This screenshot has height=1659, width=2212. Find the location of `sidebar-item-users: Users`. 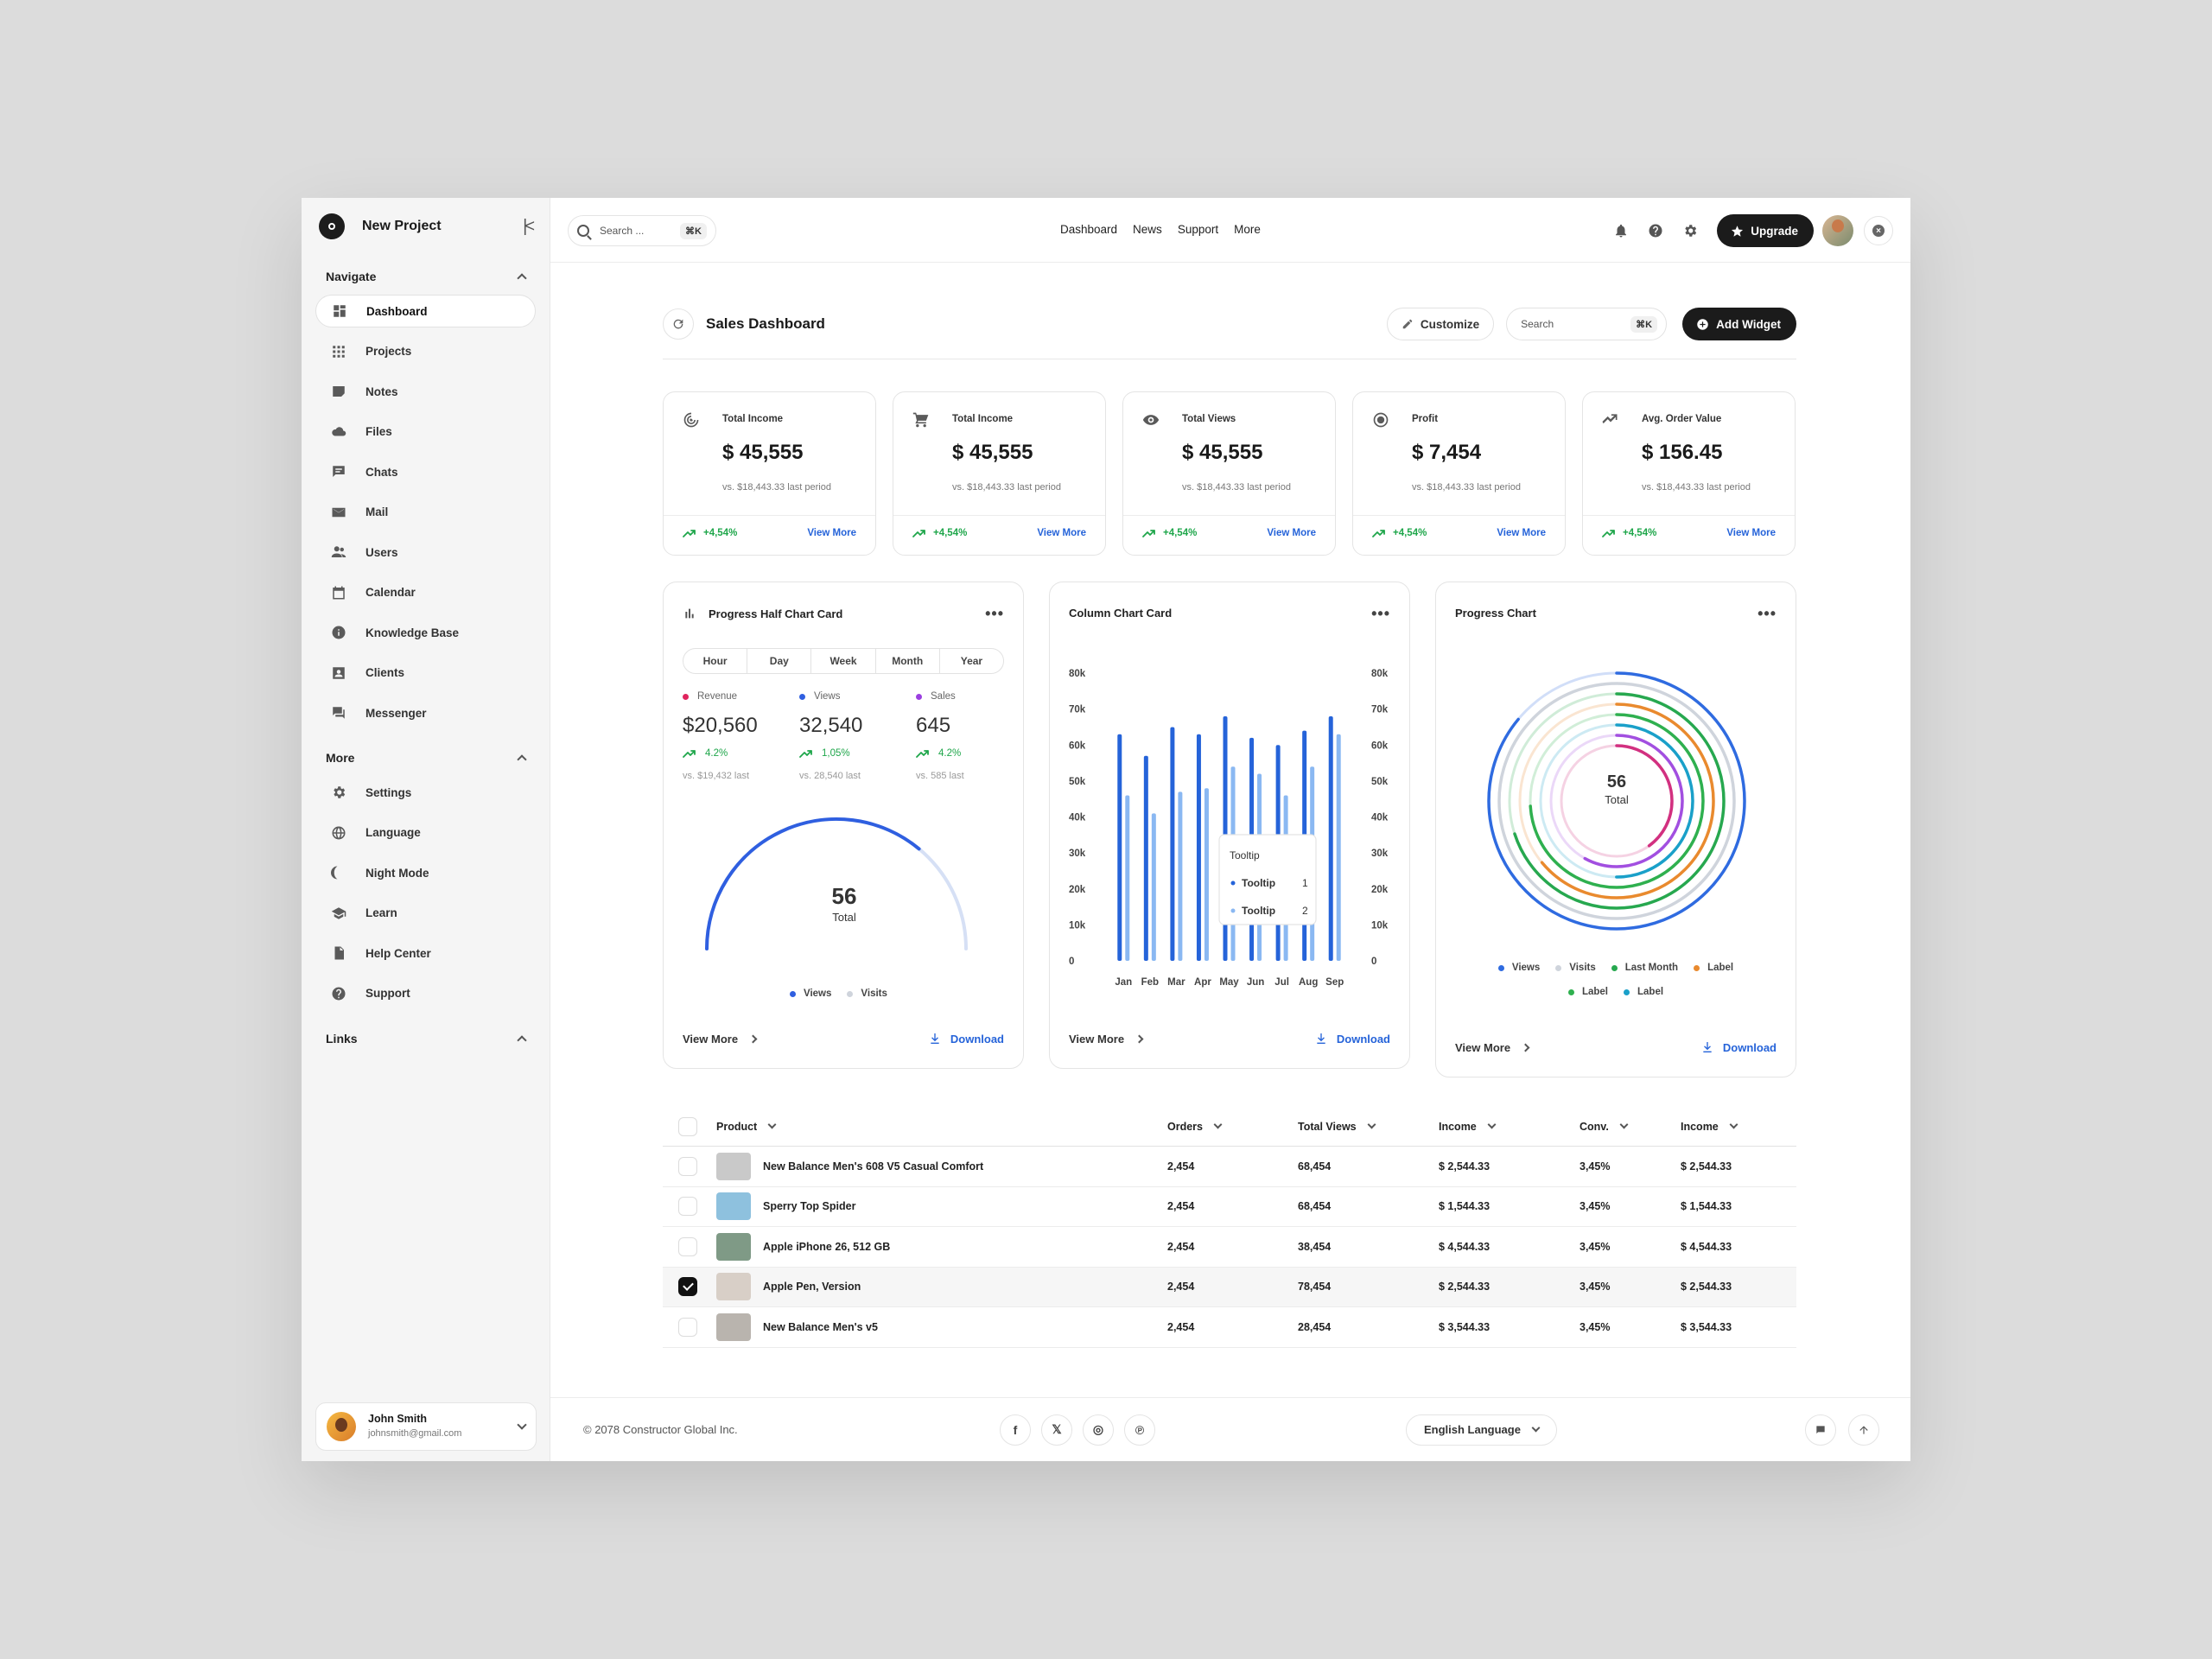

sidebar-item-users: Users is located at coordinates (425, 552).